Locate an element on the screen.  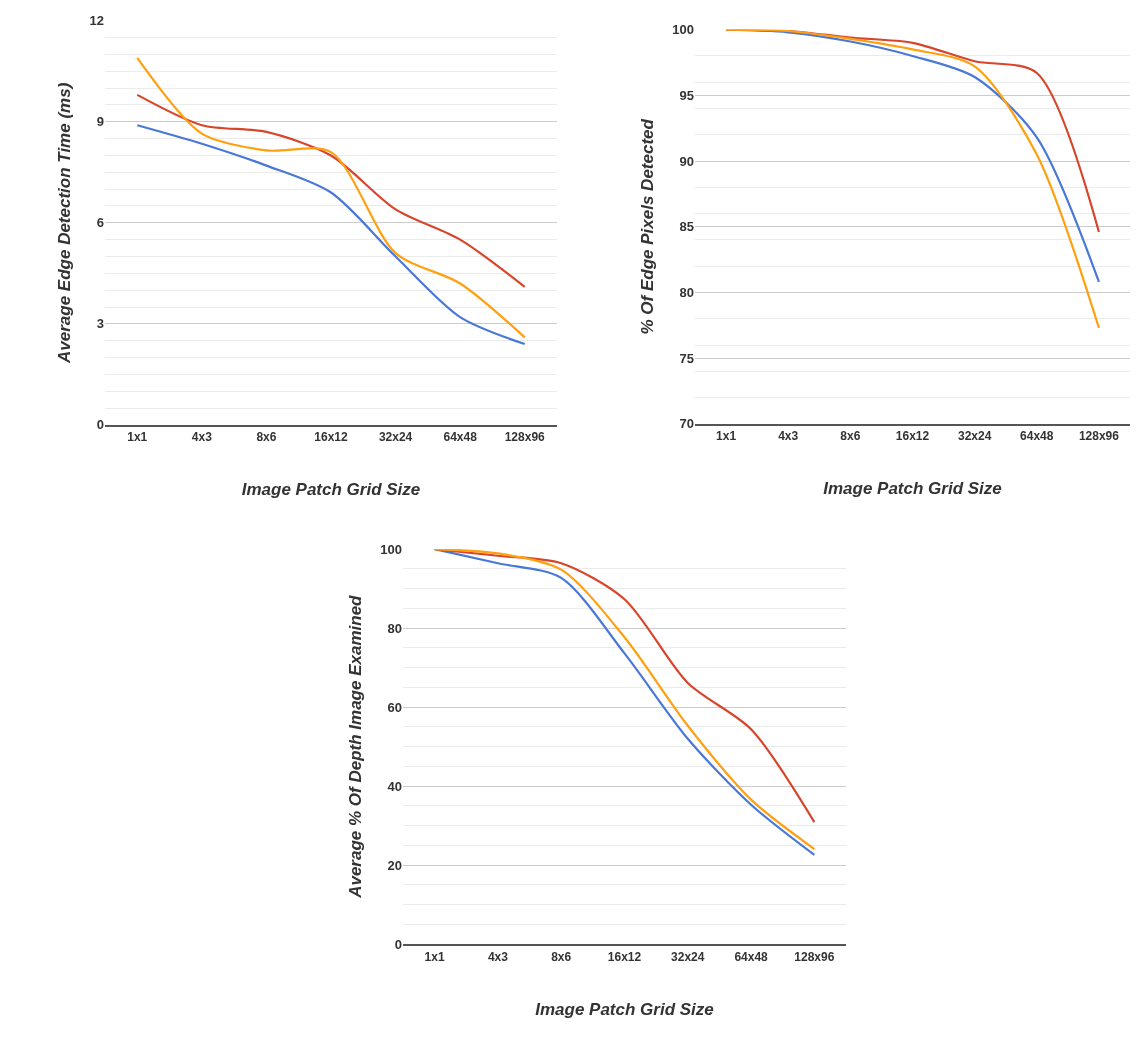
y-tick-label: 20 is located at coordinates (394, 865).